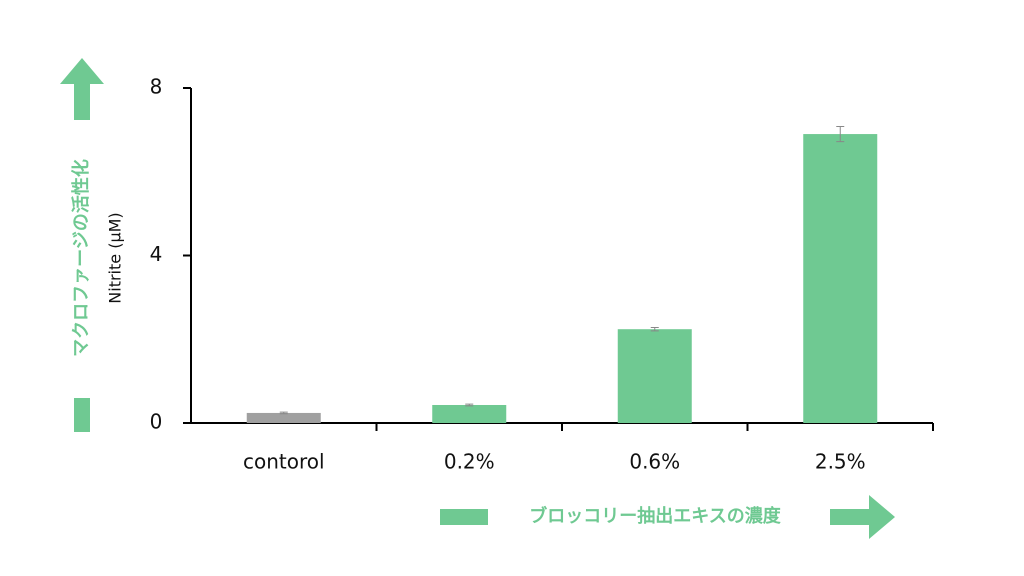 This screenshot has height=576, width=1024. What do you see at coordinates (469, 462) in the screenshot?
I see `x-tick-label: 0.2%` at bounding box center [469, 462].